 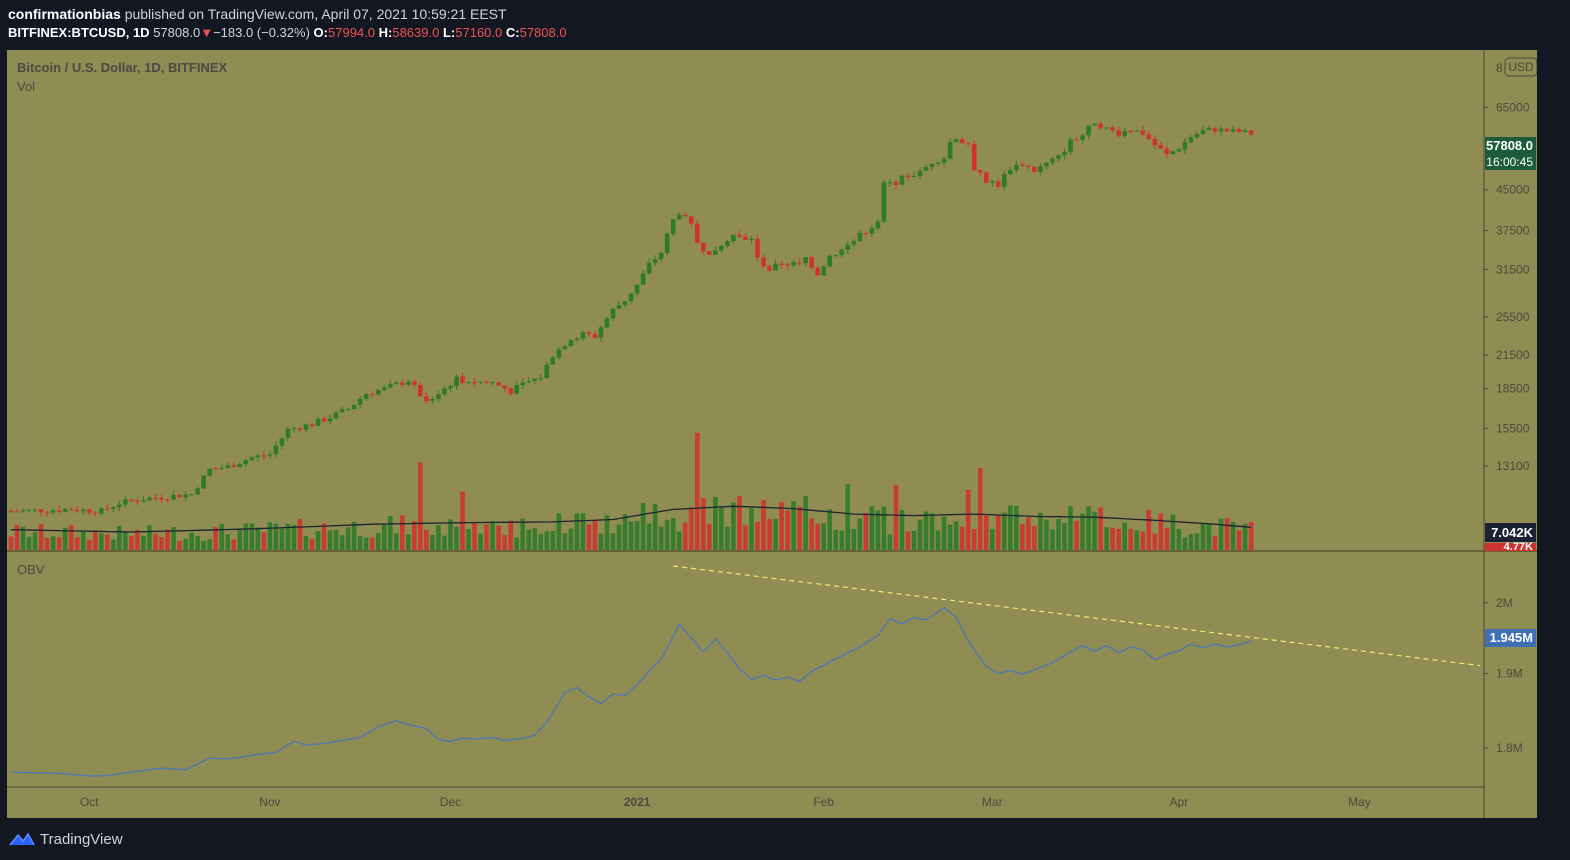 I want to click on obv-trendline, so click(x=1076, y=616).